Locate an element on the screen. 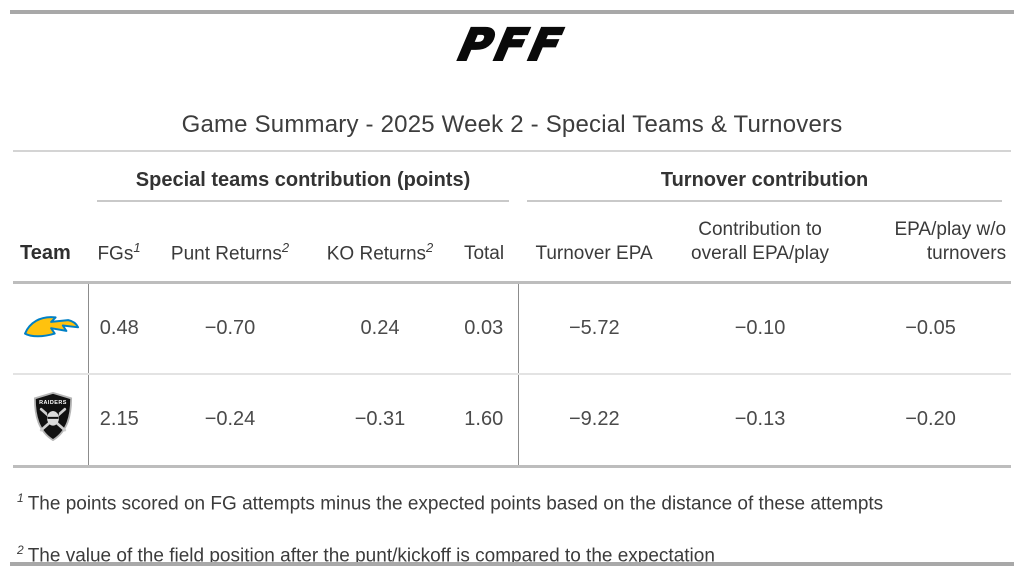 This screenshot has height=578, width=1024. top-divider is located at coordinates (512, 12).